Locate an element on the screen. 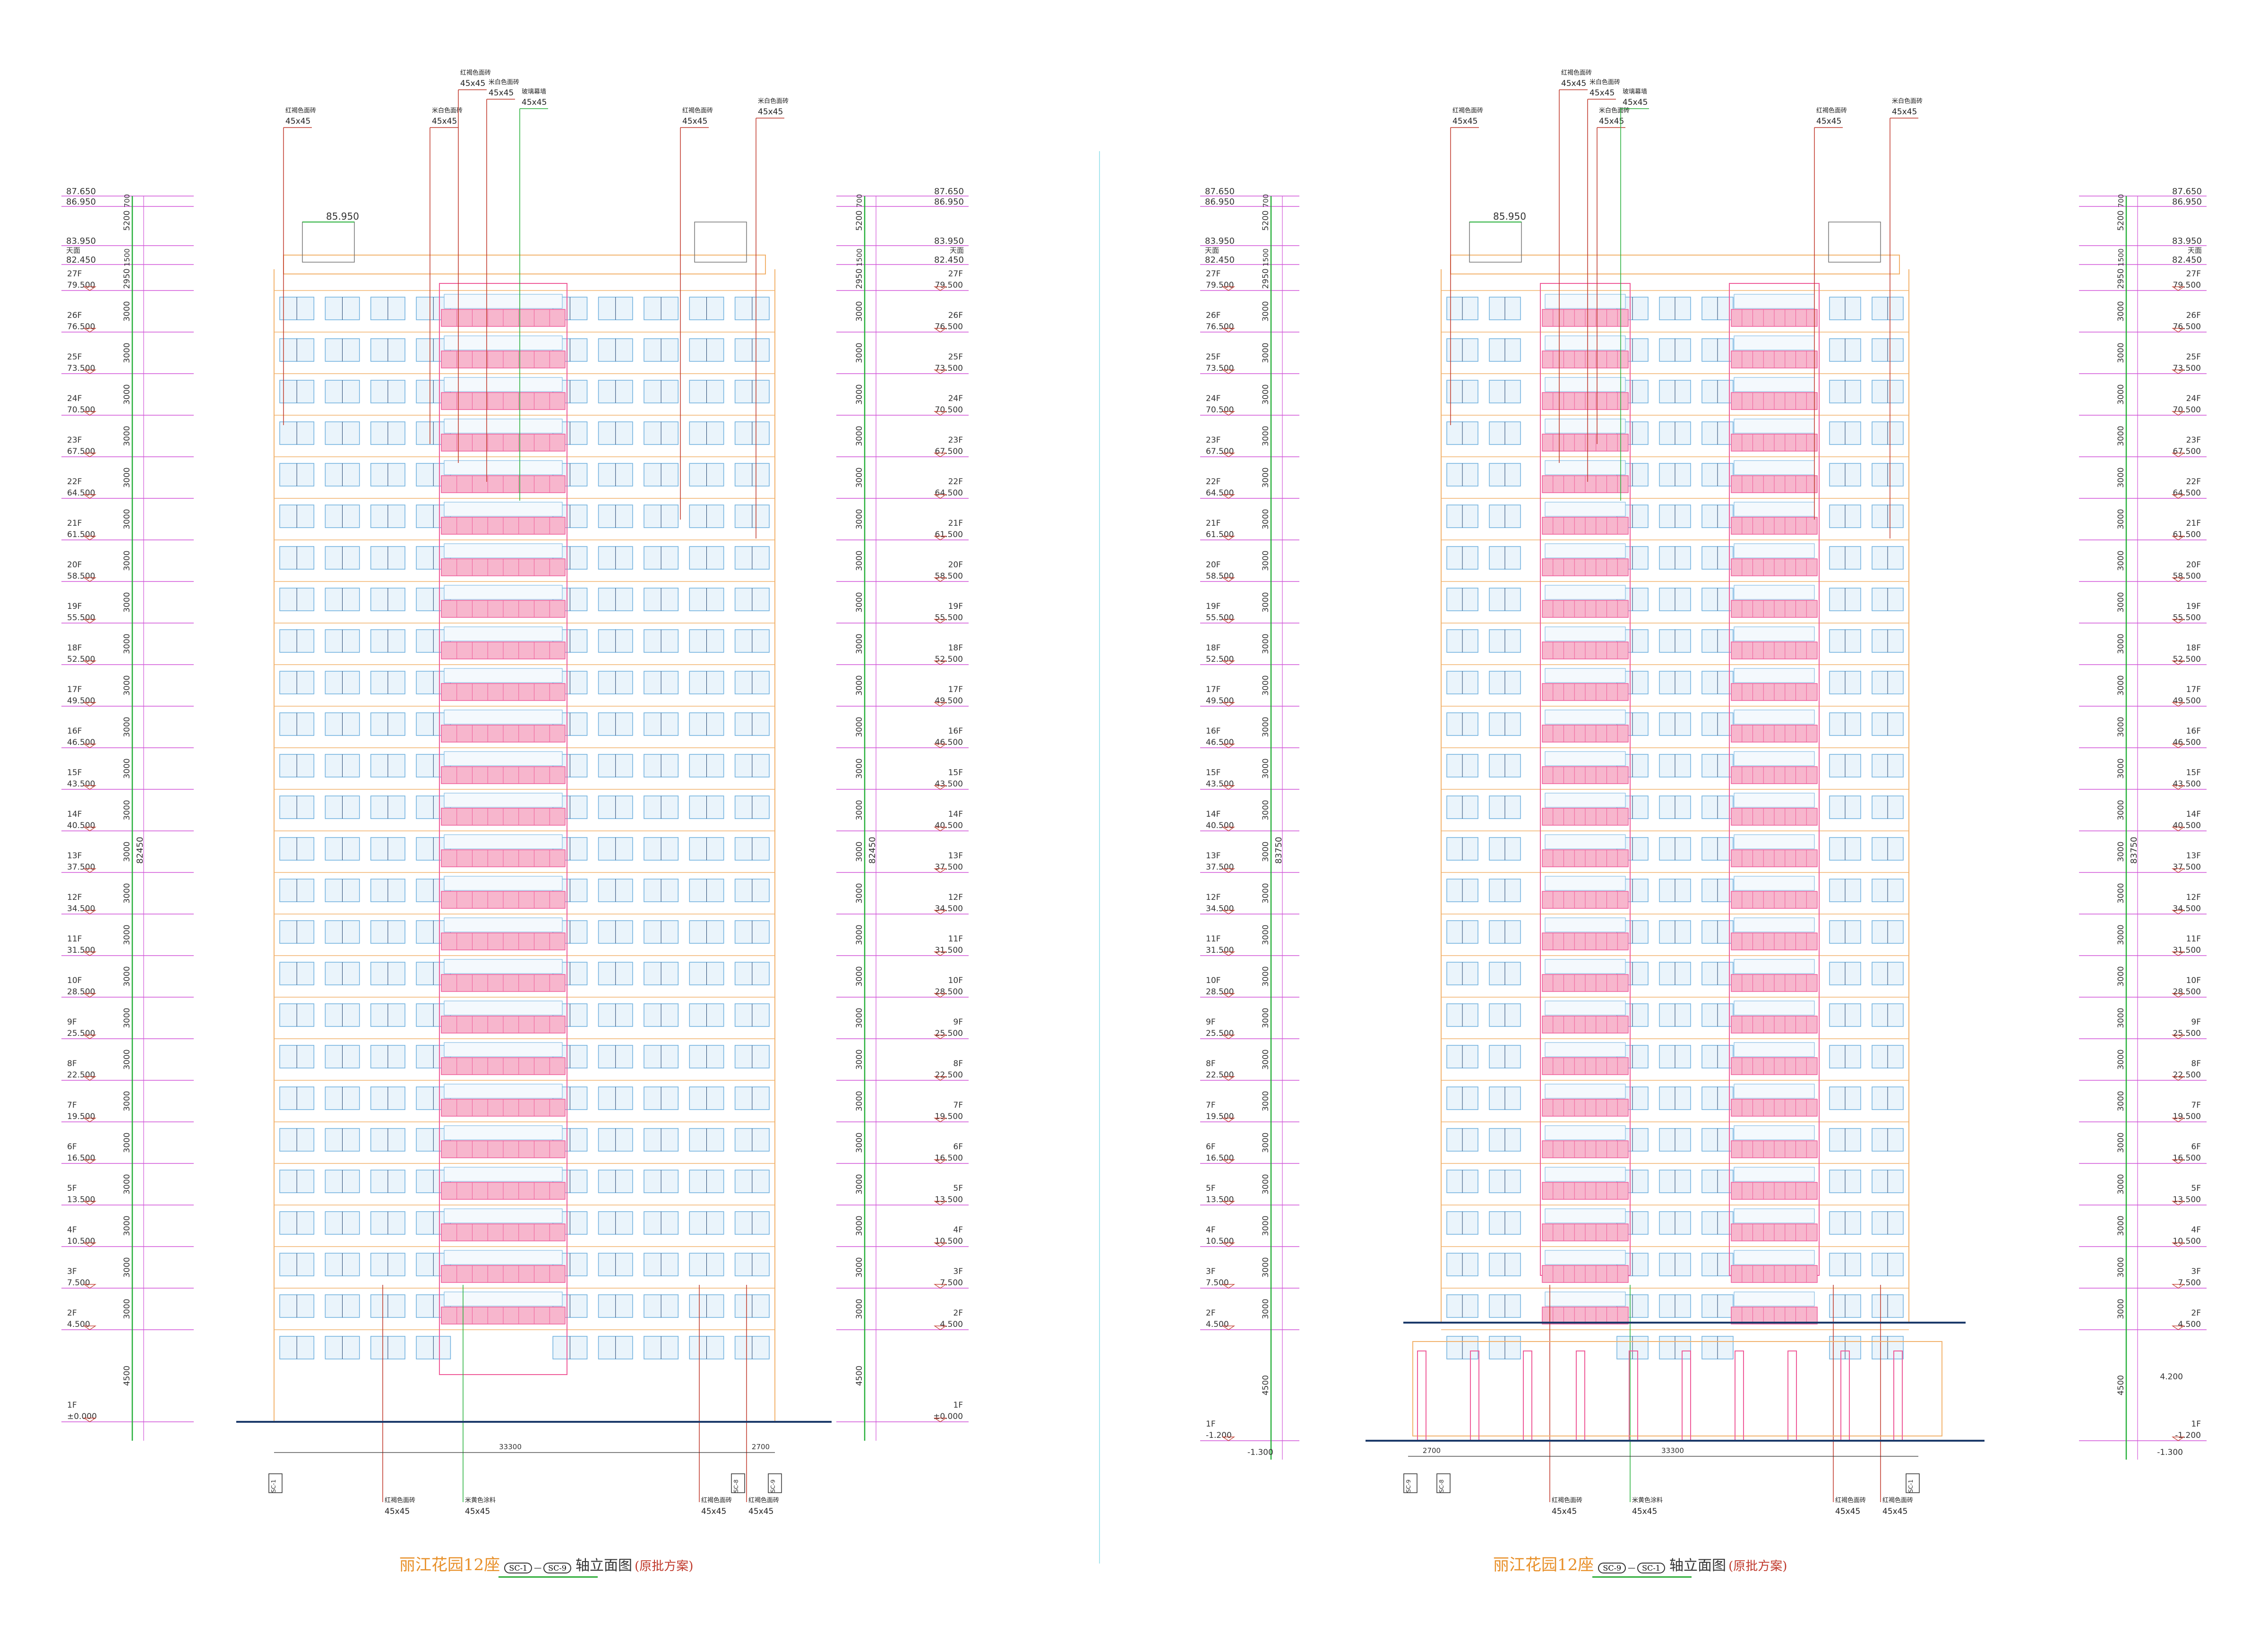 The width and height of the screenshot is (2268, 1641). roof-label: 天面 is located at coordinates (1212, 251).